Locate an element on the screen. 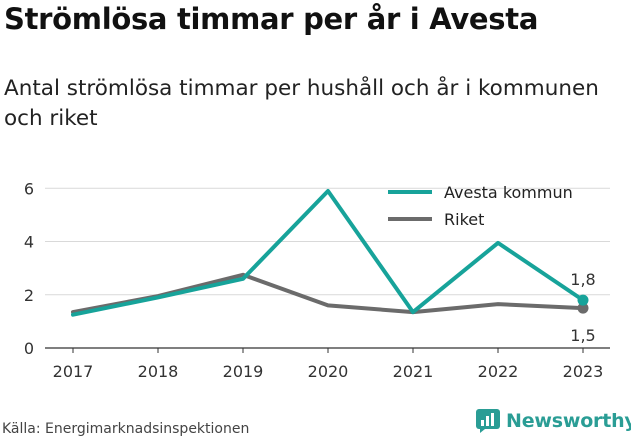 This screenshot has width=631, height=439. end-label-riket: 1,5 is located at coordinates (582, 335).